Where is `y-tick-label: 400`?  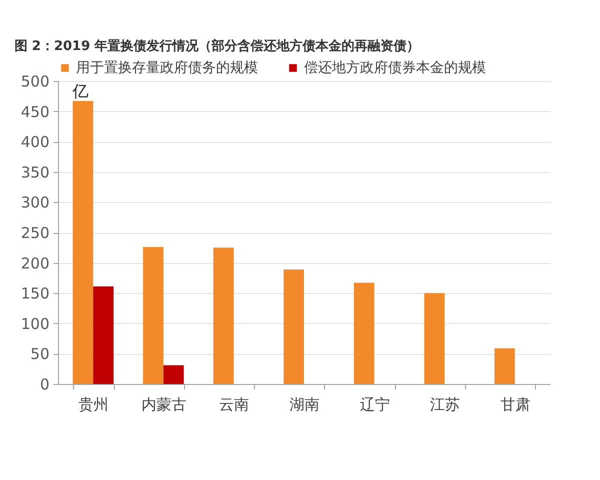 y-tick-label: 400 is located at coordinates (35, 142).